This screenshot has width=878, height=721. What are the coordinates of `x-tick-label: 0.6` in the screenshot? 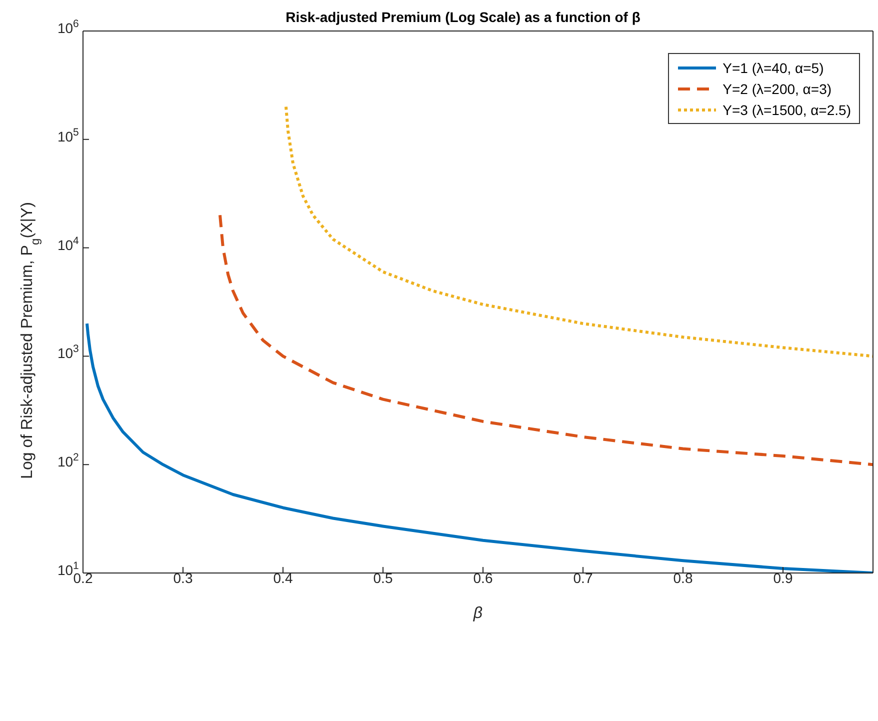 It's located at (483, 578).